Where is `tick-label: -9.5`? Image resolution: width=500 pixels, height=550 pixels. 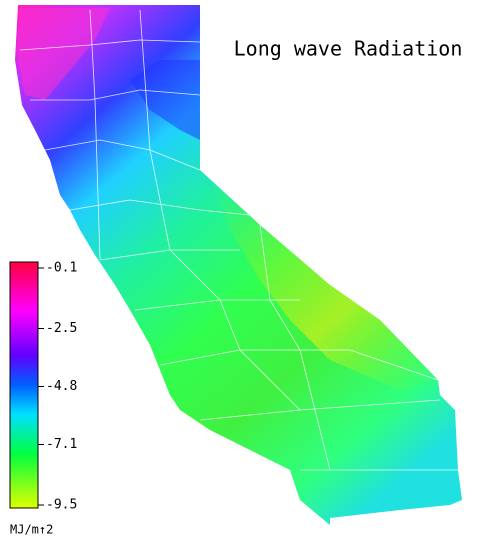
tick-label: -9.5 is located at coordinates (61, 505).